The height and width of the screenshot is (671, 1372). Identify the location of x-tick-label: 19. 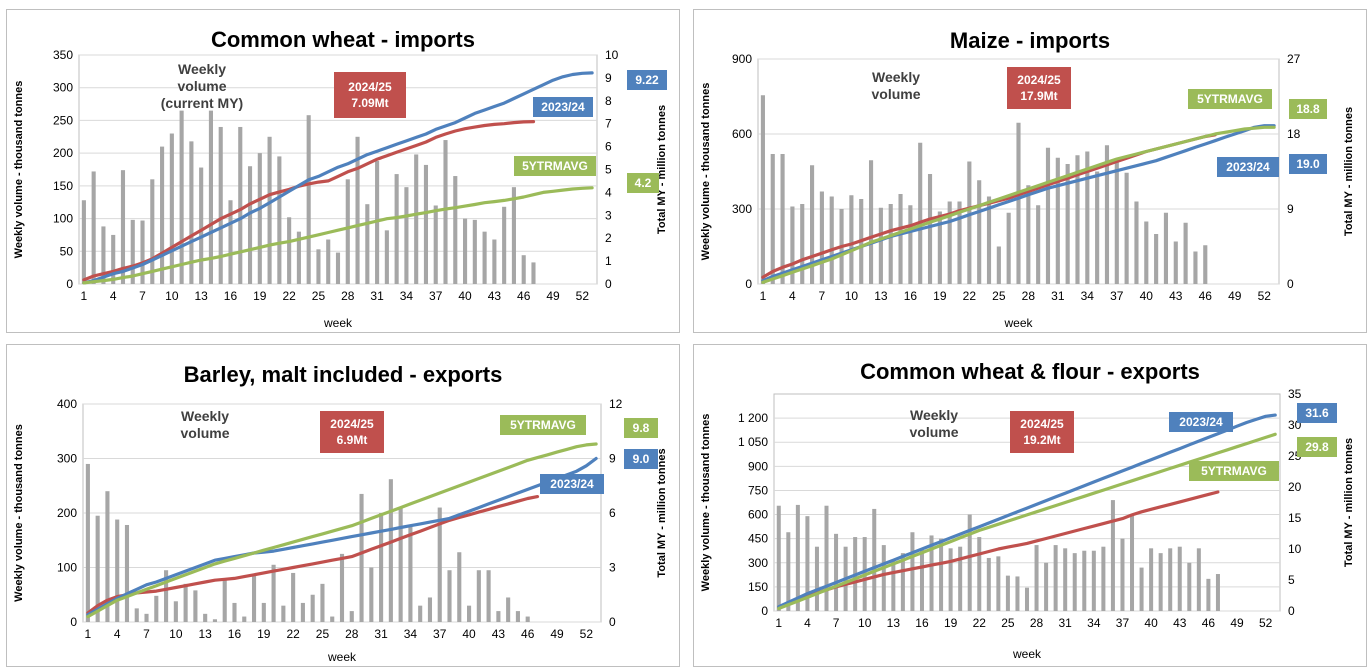
(940, 296).